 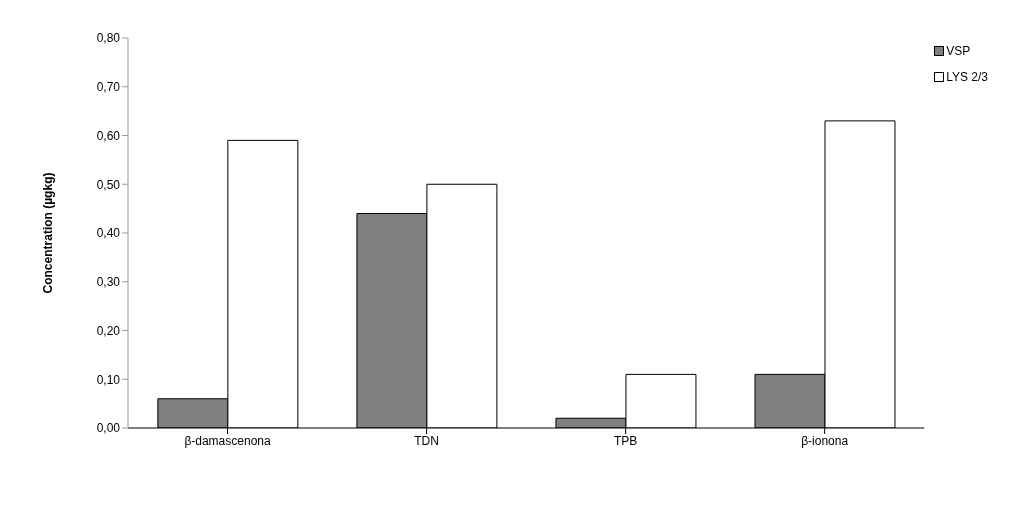 What do you see at coordinates (108, 330) in the screenshot?
I see `y-tick-label: 0,20` at bounding box center [108, 330].